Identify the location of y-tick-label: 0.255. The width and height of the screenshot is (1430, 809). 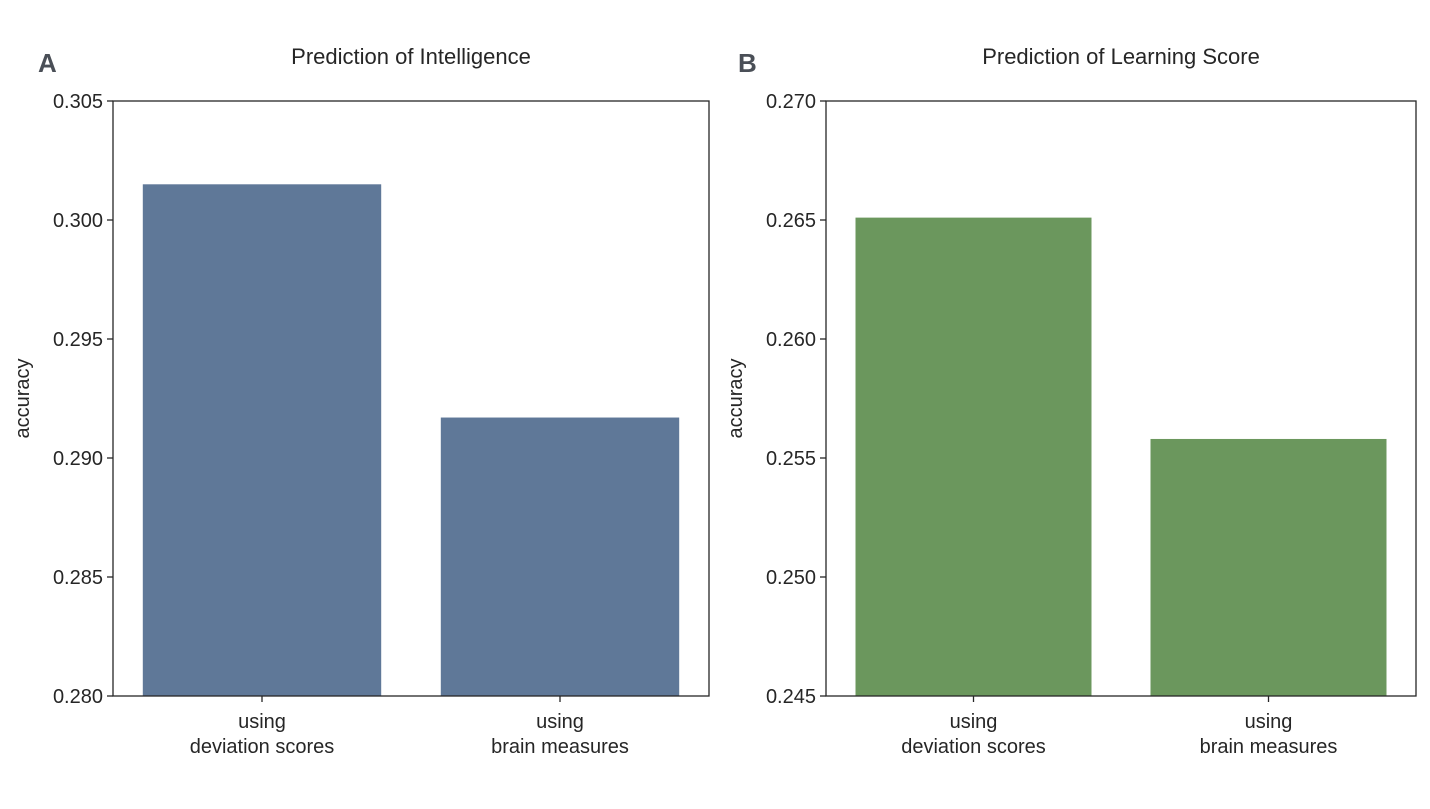
(791, 459).